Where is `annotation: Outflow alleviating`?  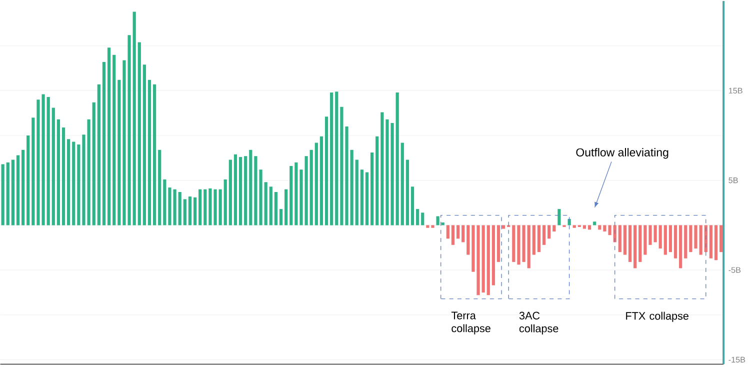 annotation: Outflow alleviating is located at coordinates (622, 153).